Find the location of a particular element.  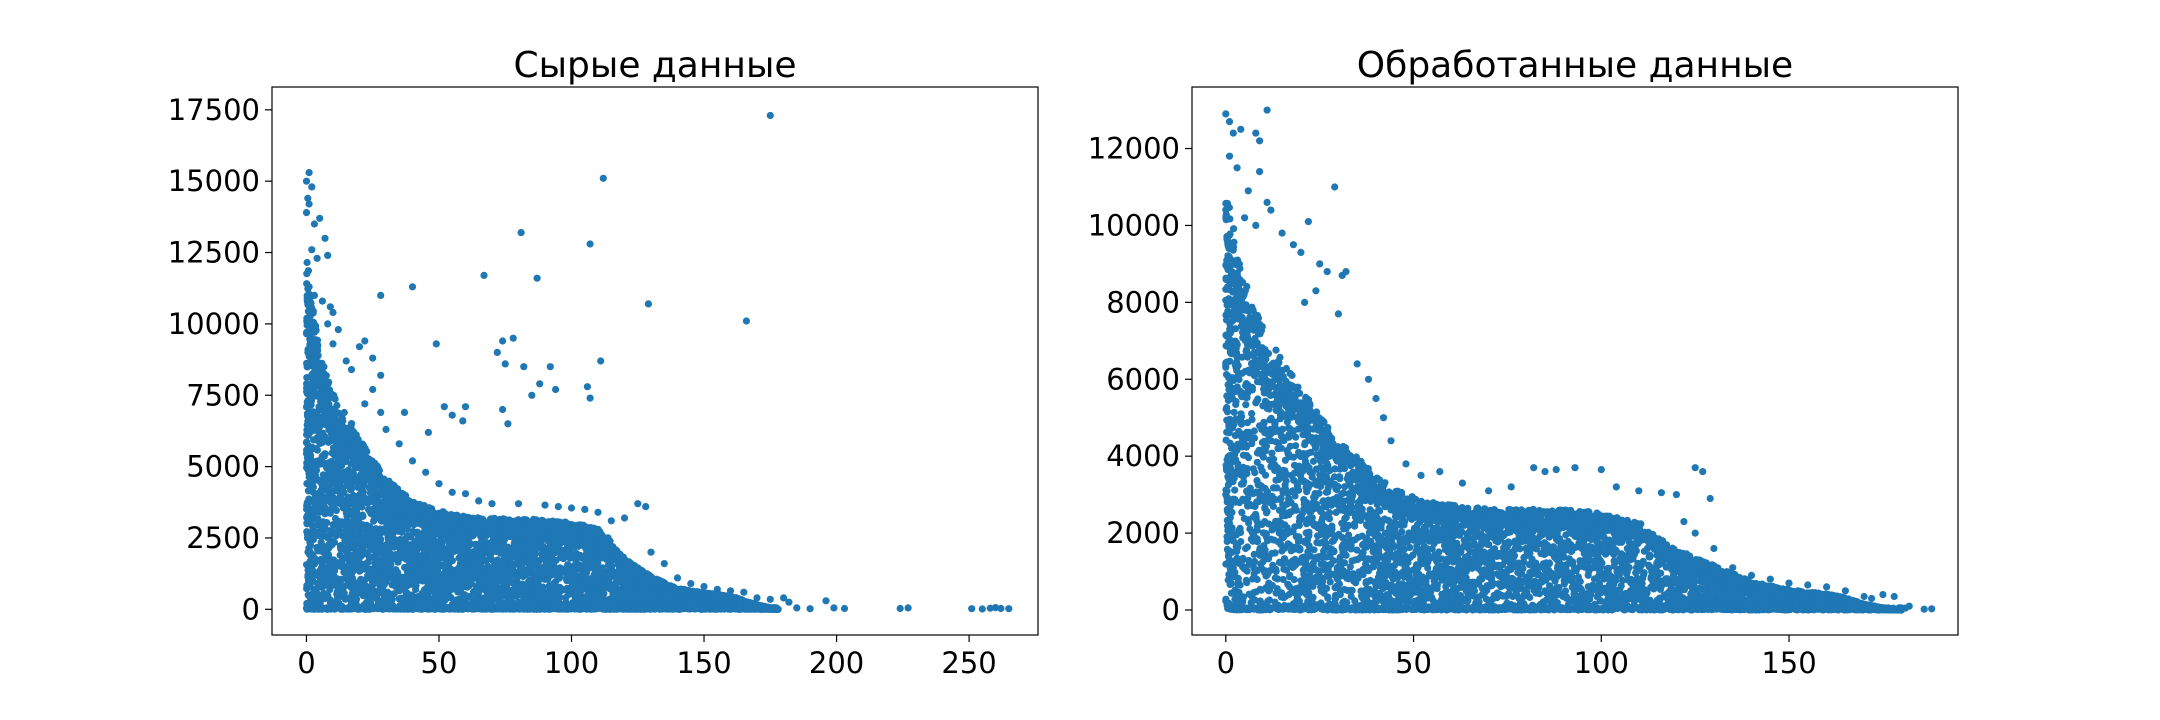

left-chart-title: Сырые данные is located at coordinates (654, 65).